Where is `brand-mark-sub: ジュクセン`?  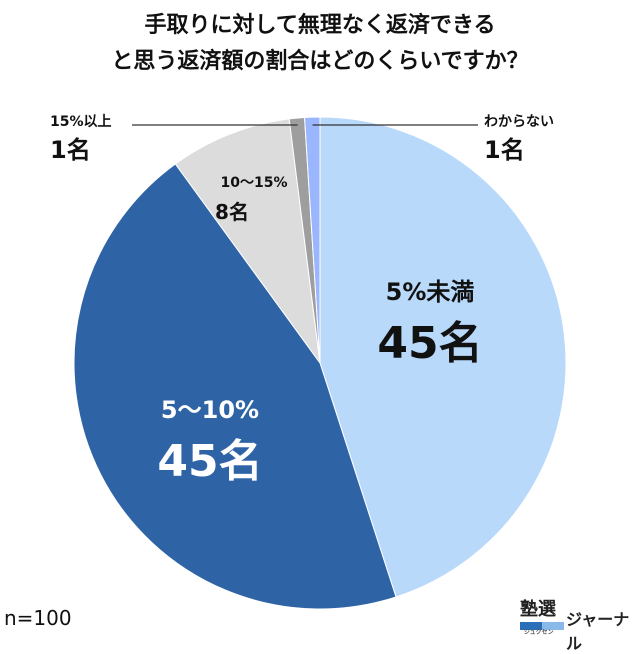 brand-mark-sub: ジュクセン is located at coordinates (539, 632).